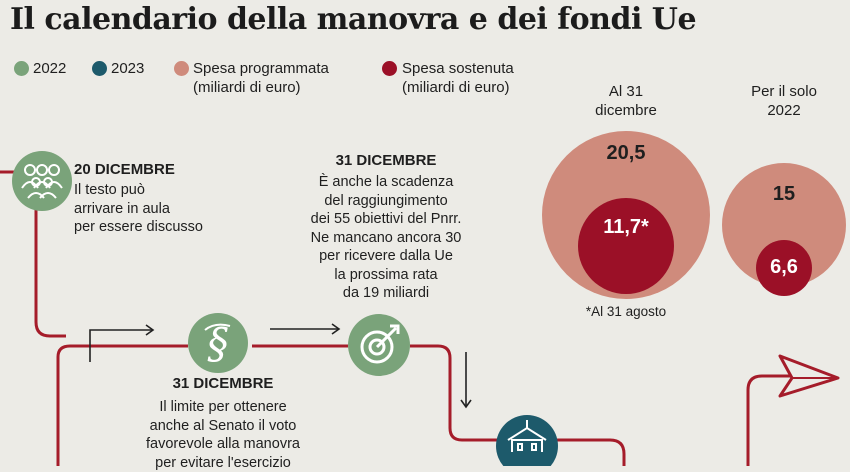 Image resolution: width=850 pixels, height=472 pixels. What do you see at coordinates (42, 181) in the screenshot?
I see `people-icon` at bounding box center [42, 181].